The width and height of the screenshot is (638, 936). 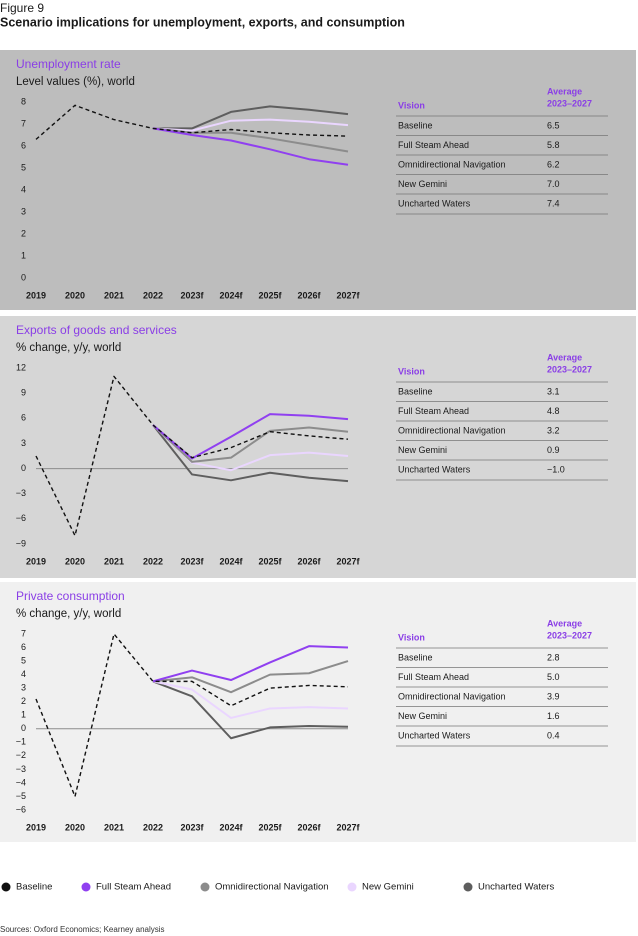 I want to click on y-tick-label: −9, so click(x=21, y=543).